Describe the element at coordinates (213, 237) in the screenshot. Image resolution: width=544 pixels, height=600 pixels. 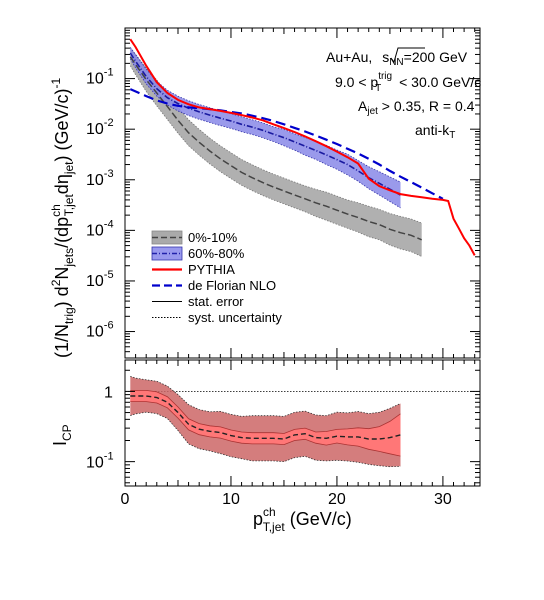
I see `legend-label-0-10: 0%-10%` at that location.